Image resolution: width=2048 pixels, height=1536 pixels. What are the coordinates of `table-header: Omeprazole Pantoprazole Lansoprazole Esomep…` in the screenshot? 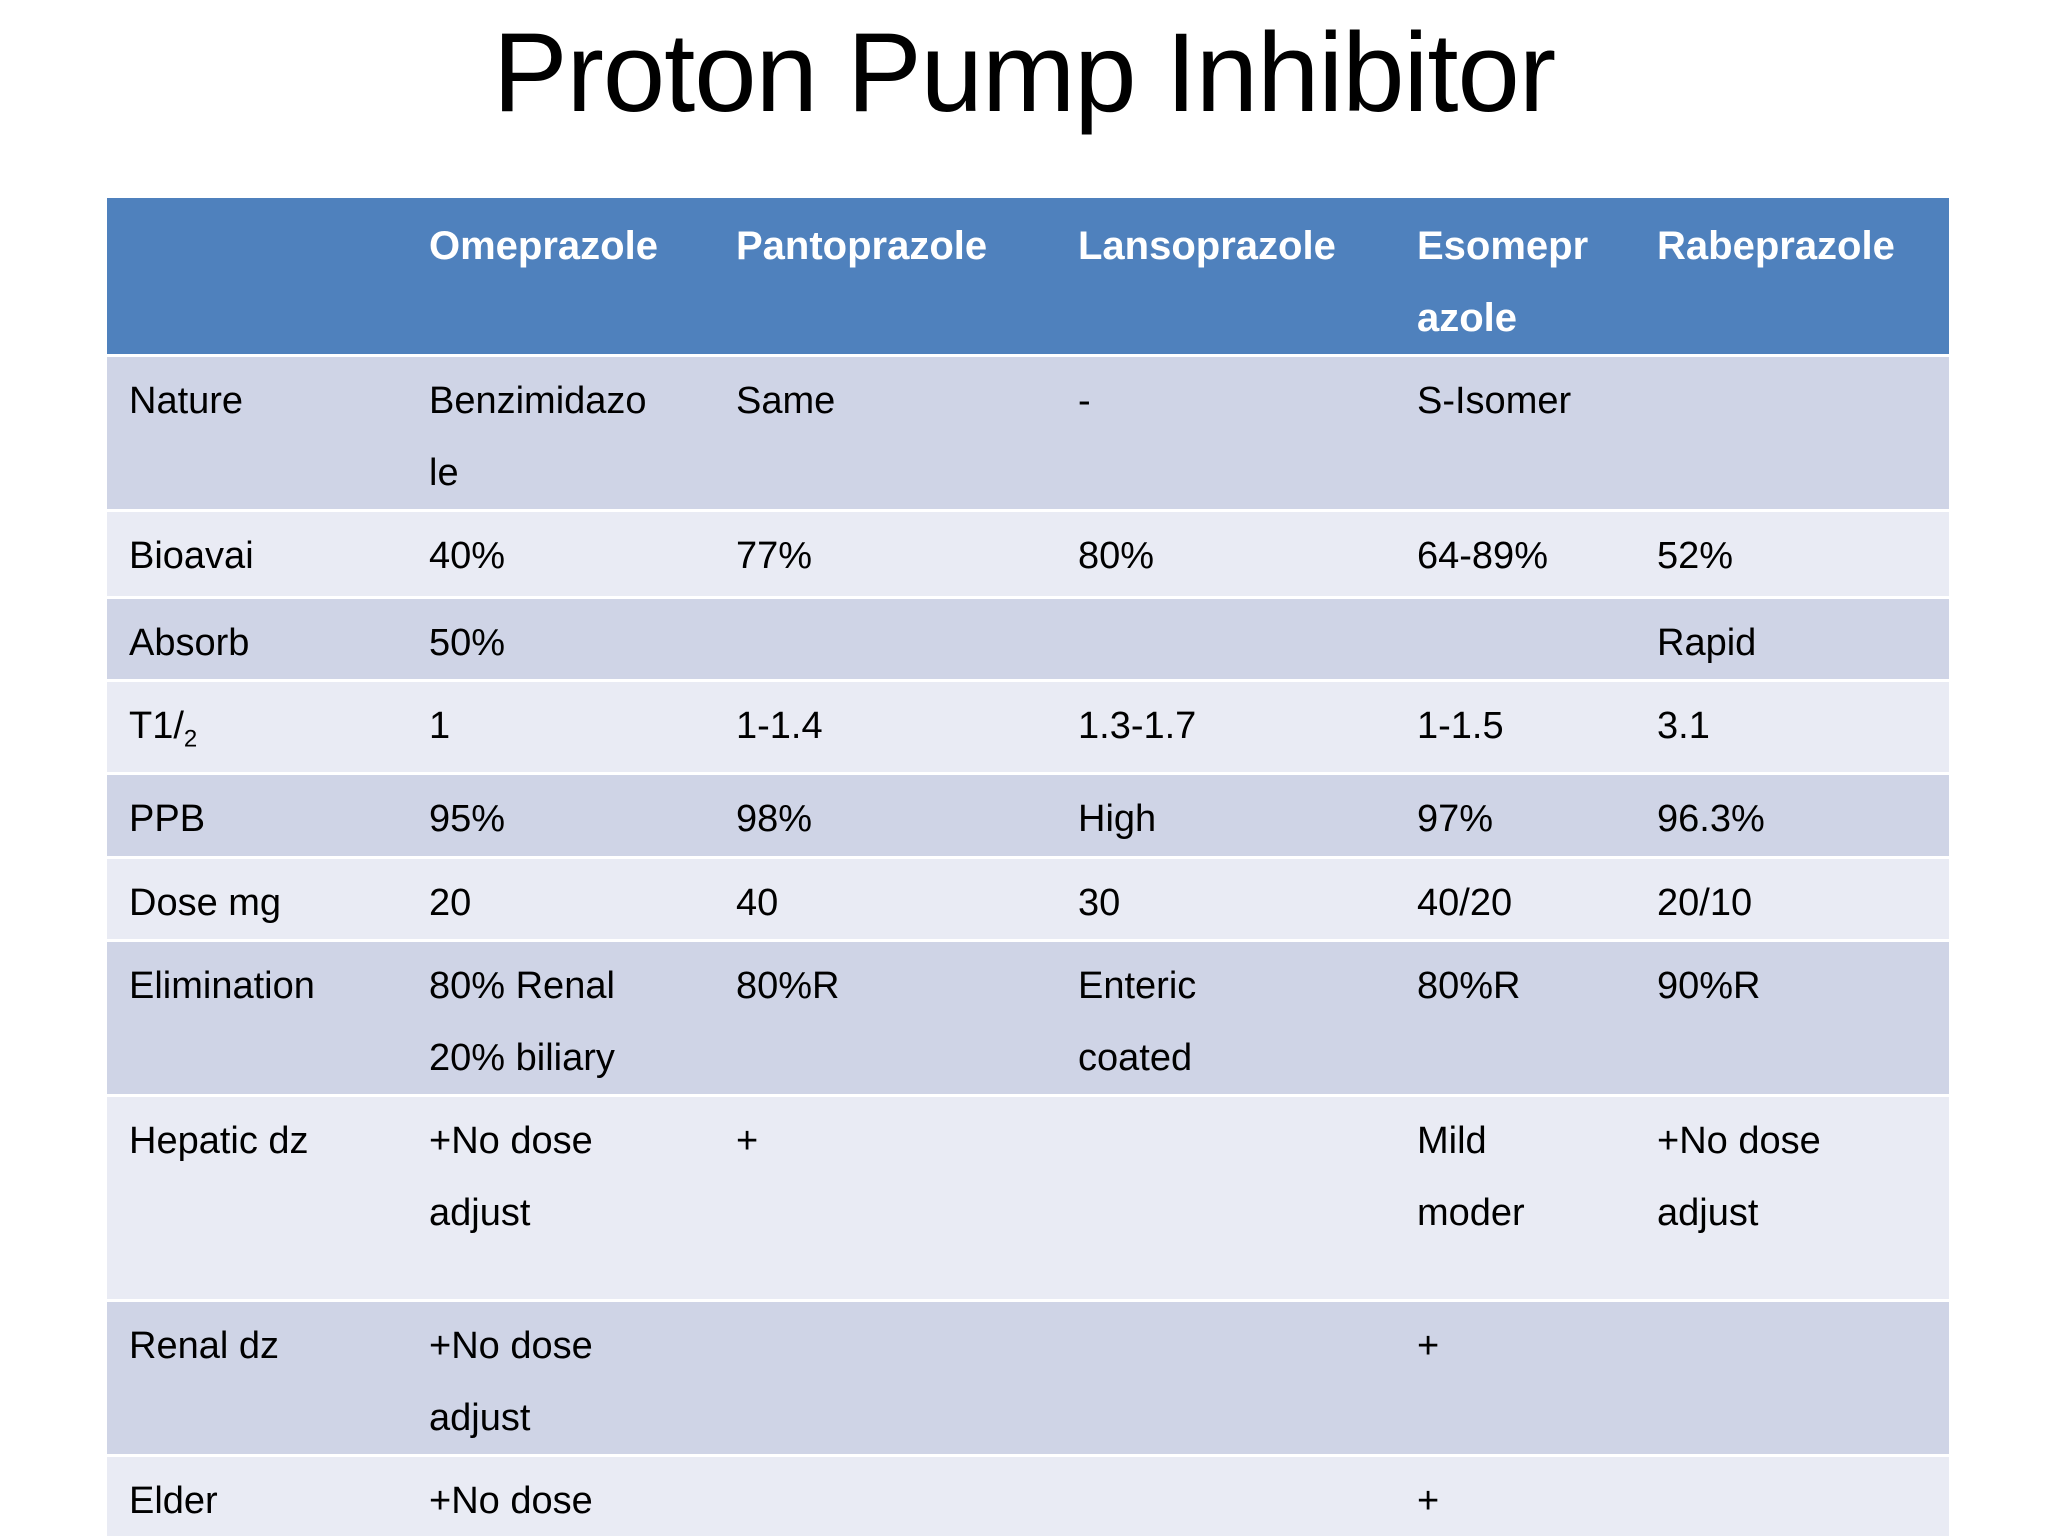 It's located at (1028, 277).